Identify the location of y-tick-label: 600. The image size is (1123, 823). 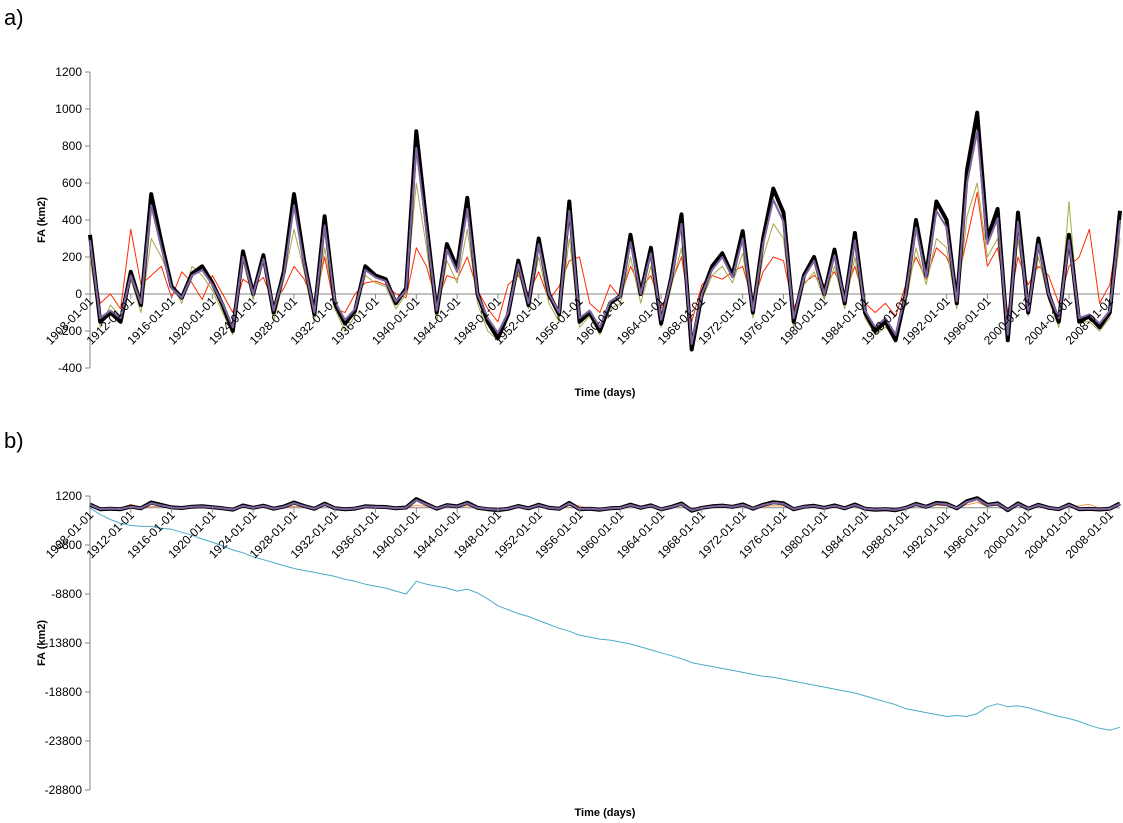
(72, 183).